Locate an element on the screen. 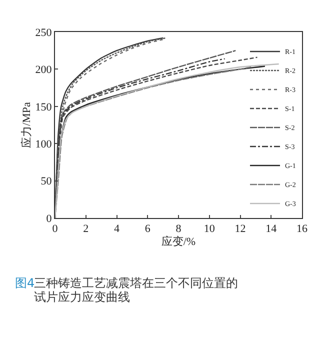  x-tick-label: 4 is located at coordinates (117, 229).